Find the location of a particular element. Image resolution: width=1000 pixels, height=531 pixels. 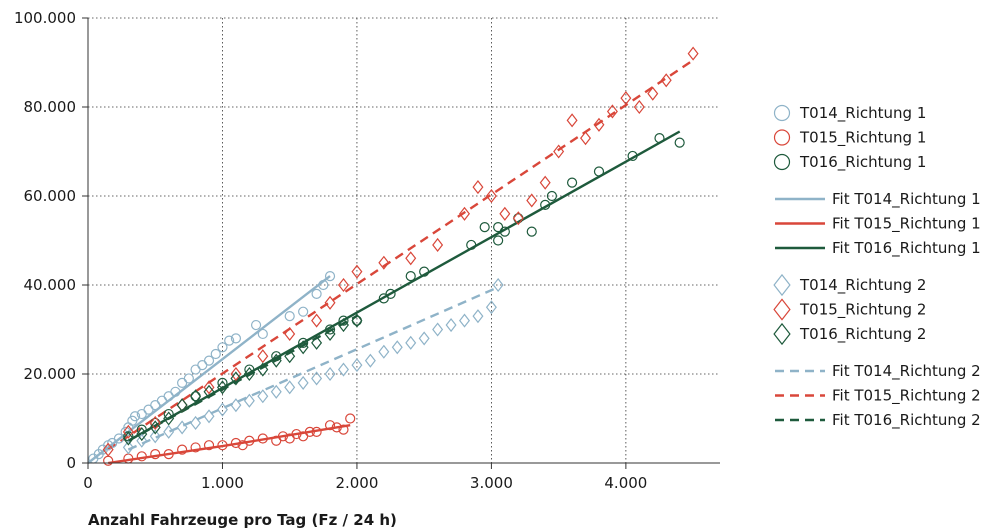

y-tick-labels: 0 20.000 40.000 60.000 80.000 100.000 is located at coordinates (45, 240).